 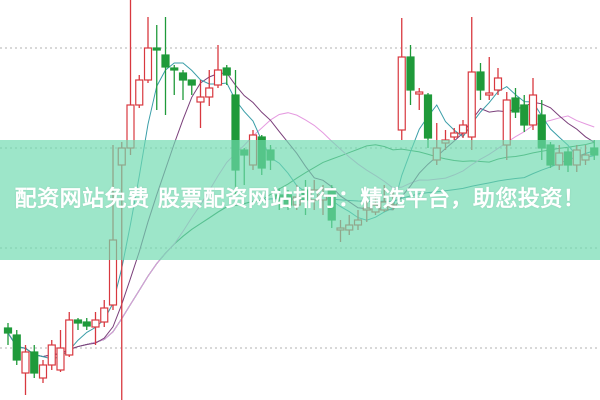 I want to click on banner-title: 配资网站免费 股票配资网站排行：精选平台，助您投资！, so click(x=300, y=199).